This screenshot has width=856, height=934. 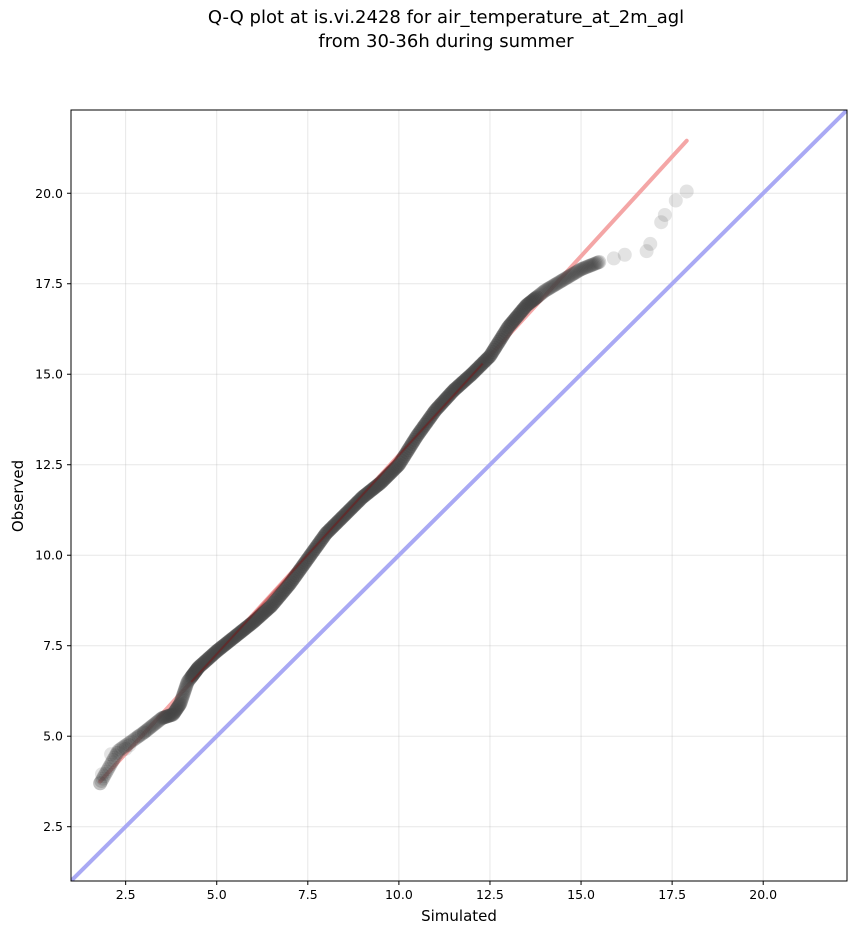 I want to click on y-tick-label: 2.5, so click(x=53, y=826).